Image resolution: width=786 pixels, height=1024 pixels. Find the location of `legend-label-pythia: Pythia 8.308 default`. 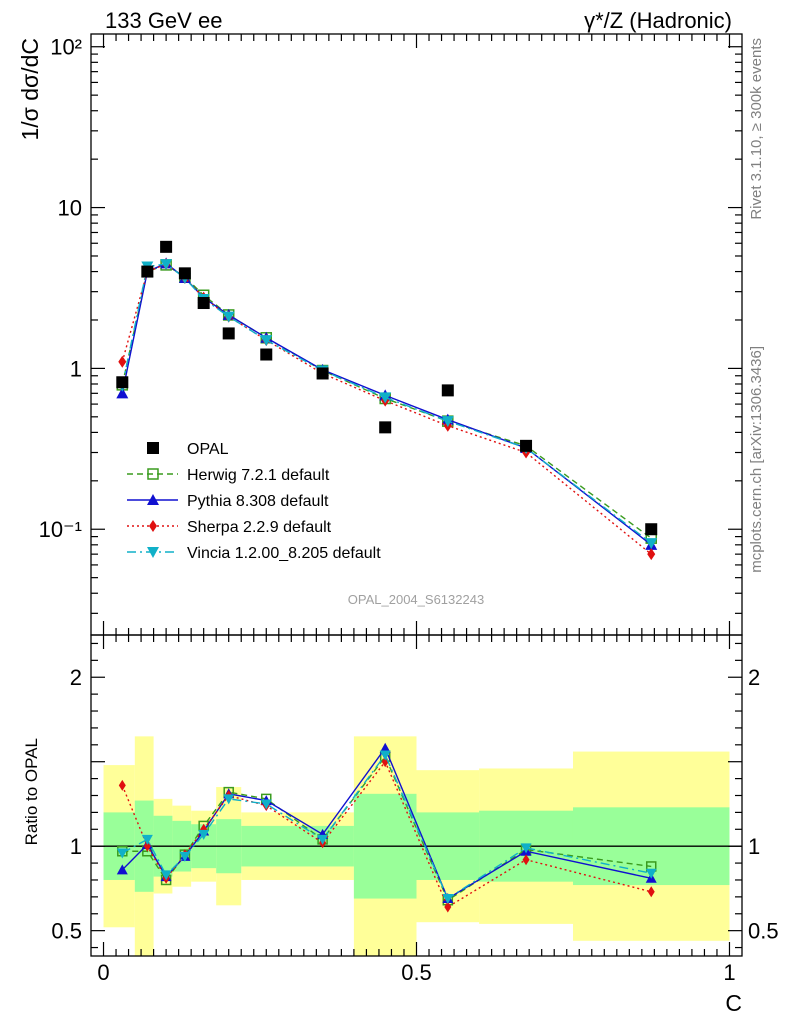

legend-label-pythia: Pythia 8.308 default is located at coordinates (258, 501).